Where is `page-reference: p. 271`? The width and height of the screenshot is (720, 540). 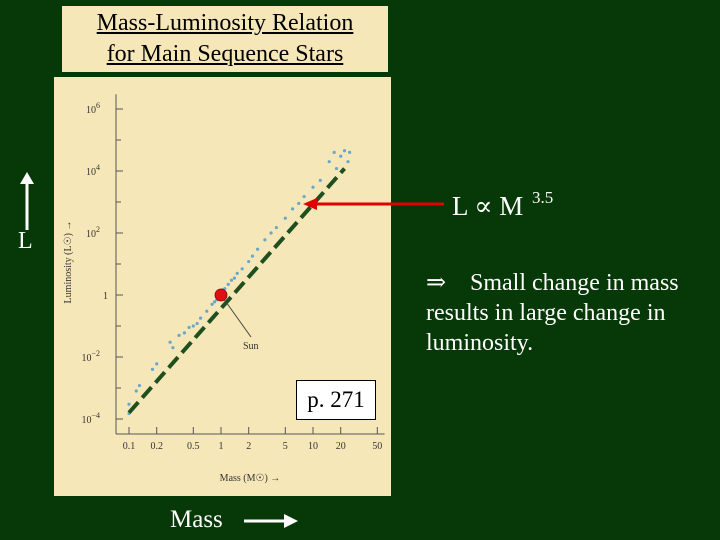 page-reference: p. 271 is located at coordinates (336, 400).